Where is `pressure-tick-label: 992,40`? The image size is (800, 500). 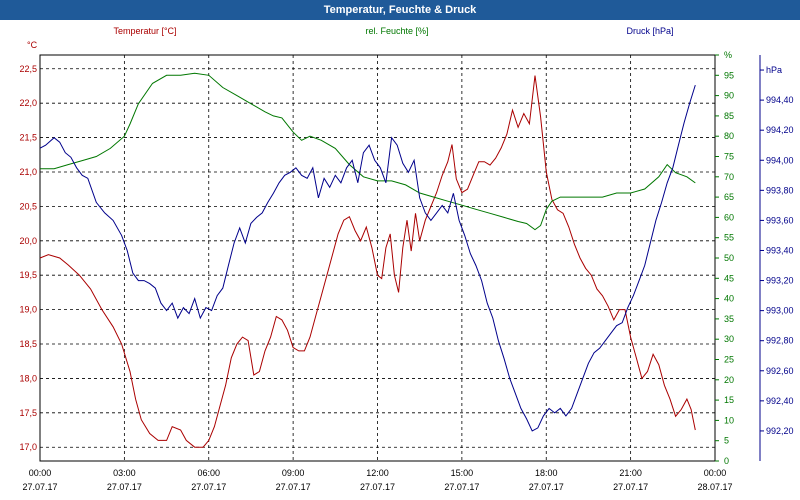 pressure-tick-label: 992,40 is located at coordinates (780, 401).